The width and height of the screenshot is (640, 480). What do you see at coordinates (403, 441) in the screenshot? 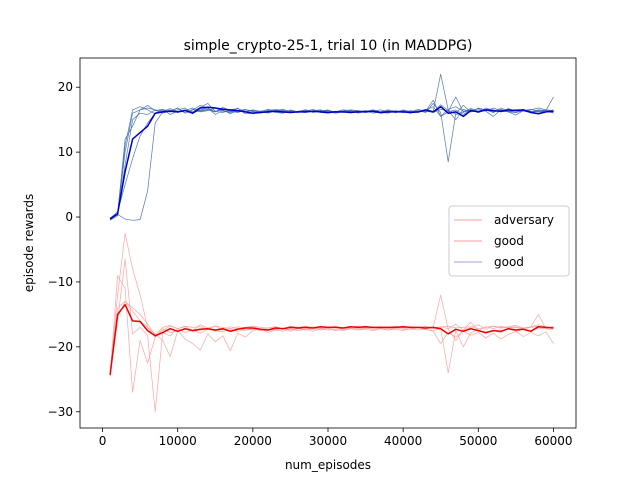
I see `x-tick-label: 40000` at bounding box center [403, 441].